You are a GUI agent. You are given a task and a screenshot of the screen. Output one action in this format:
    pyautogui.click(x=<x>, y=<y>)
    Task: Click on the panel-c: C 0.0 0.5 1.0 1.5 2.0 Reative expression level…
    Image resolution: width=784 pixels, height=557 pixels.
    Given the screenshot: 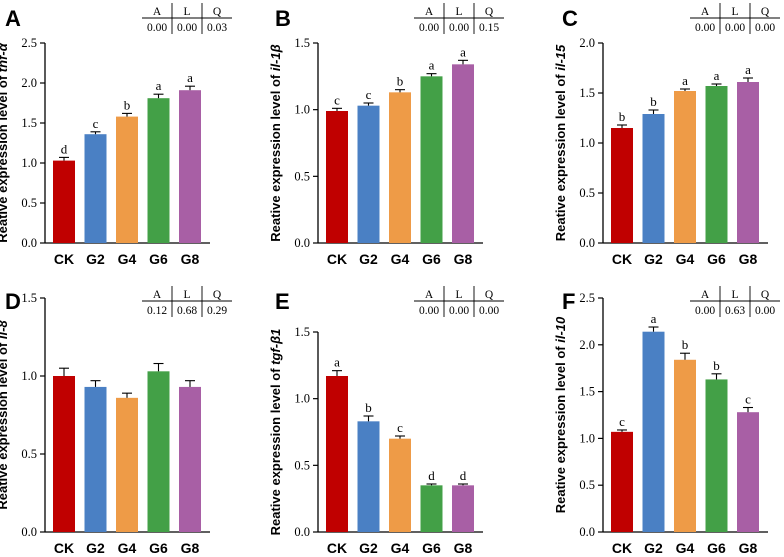 What is the action you would take?
    pyautogui.click(x=666, y=135)
    